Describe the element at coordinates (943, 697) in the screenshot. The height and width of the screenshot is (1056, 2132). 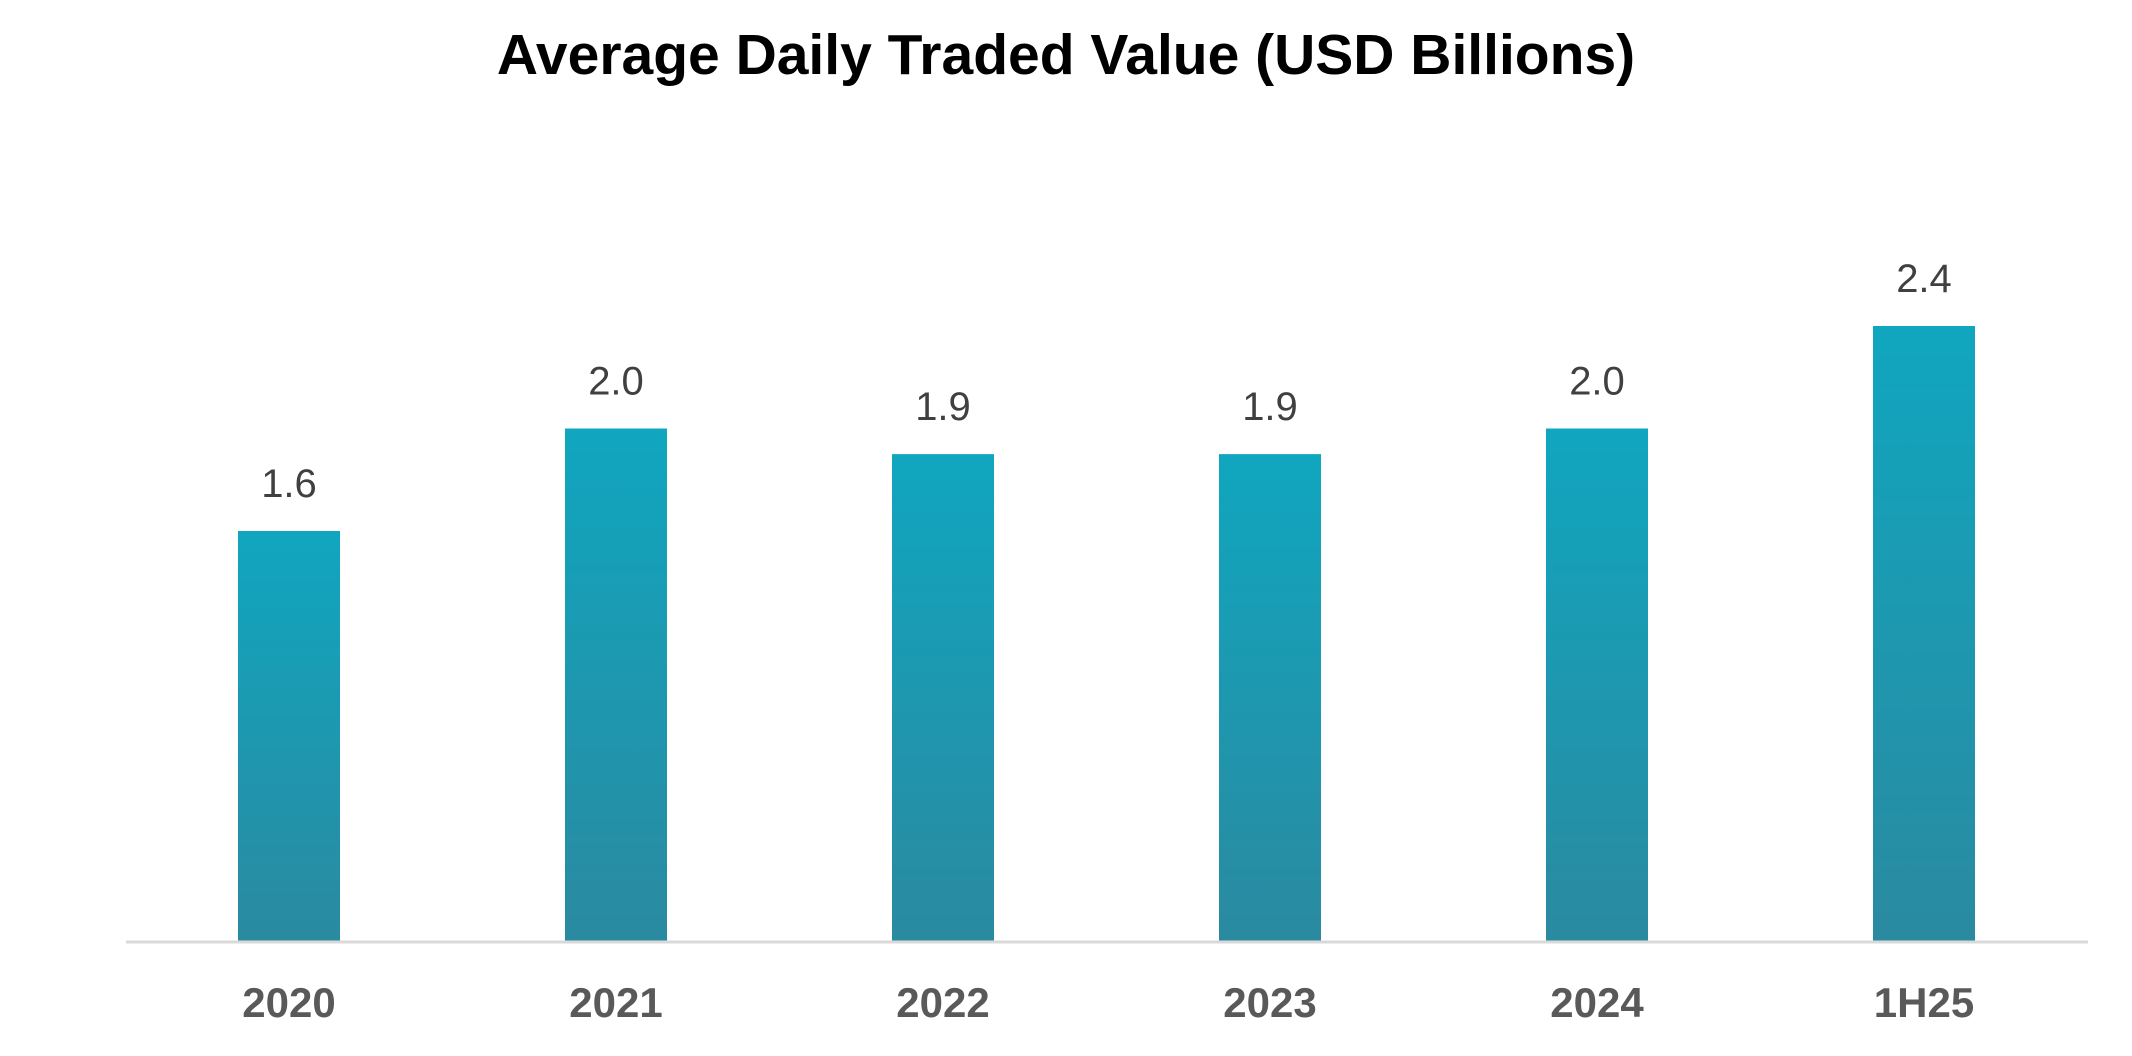
I see `bar-2022` at that location.